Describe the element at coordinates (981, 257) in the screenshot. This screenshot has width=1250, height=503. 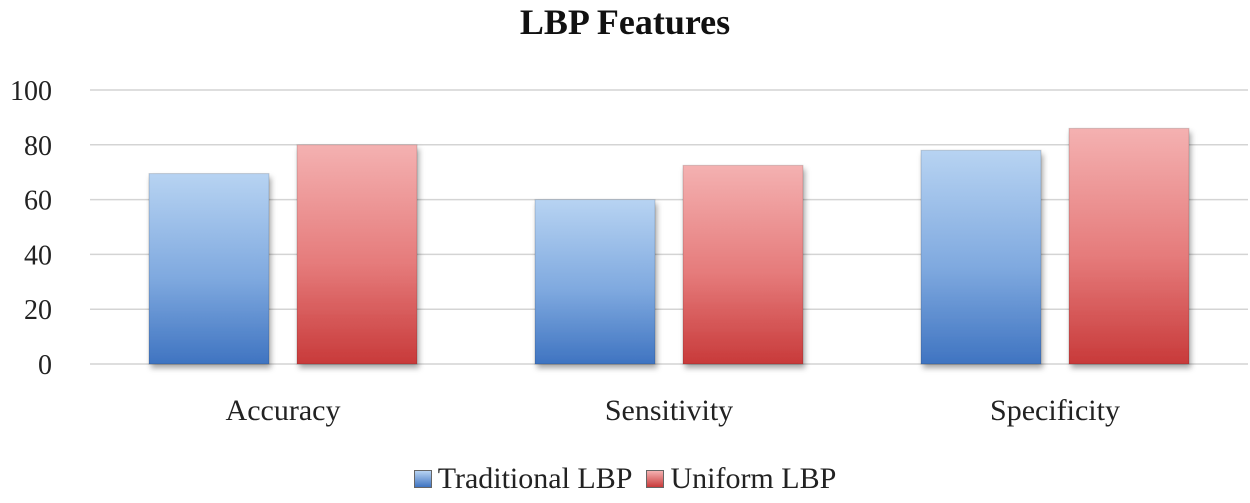
I see `bar-traditional-specificity` at that location.